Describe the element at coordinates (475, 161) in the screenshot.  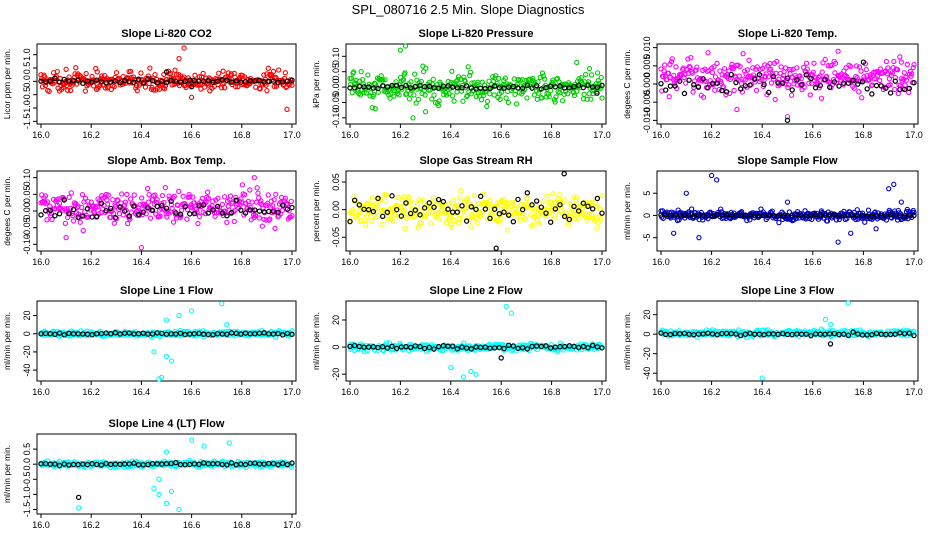
I see `plot-title: Slope Gas Stream RH` at that location.